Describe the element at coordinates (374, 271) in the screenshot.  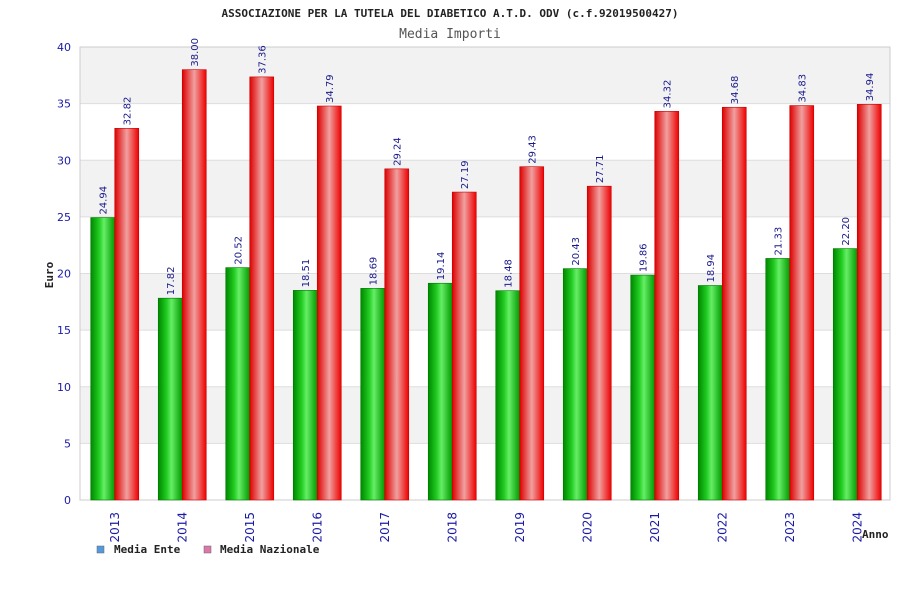
I see `data-label: 18.69` at that location.